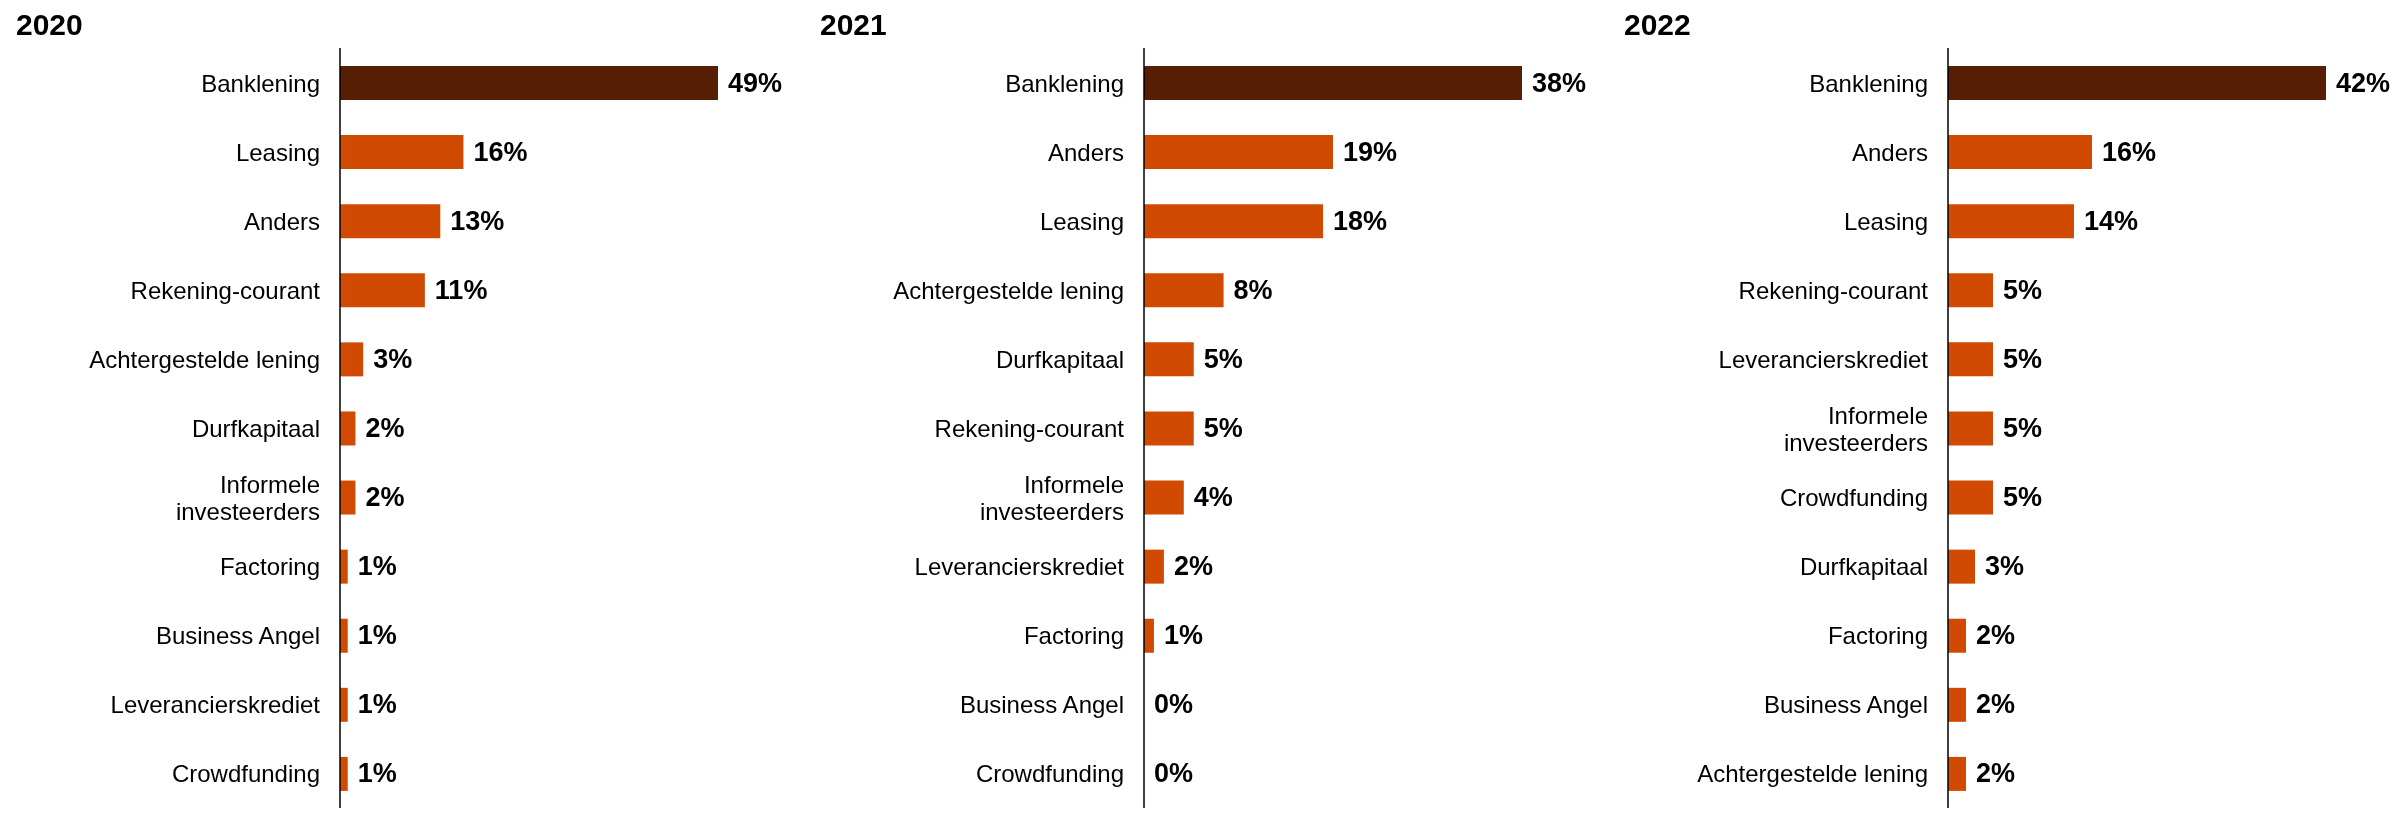  I want to click on data-label: 42%, so click(2363, 82).